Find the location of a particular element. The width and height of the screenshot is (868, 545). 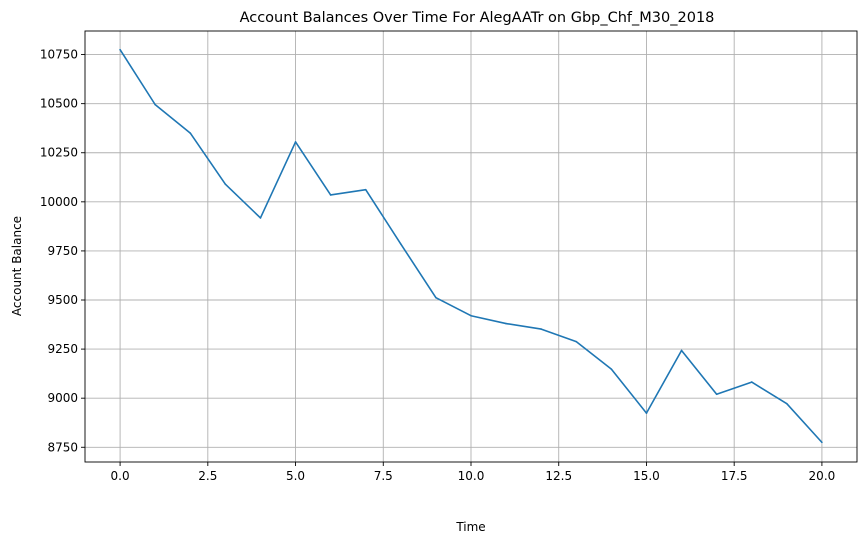

y-tick-label: 9250 is located at coordinates (62, 349).